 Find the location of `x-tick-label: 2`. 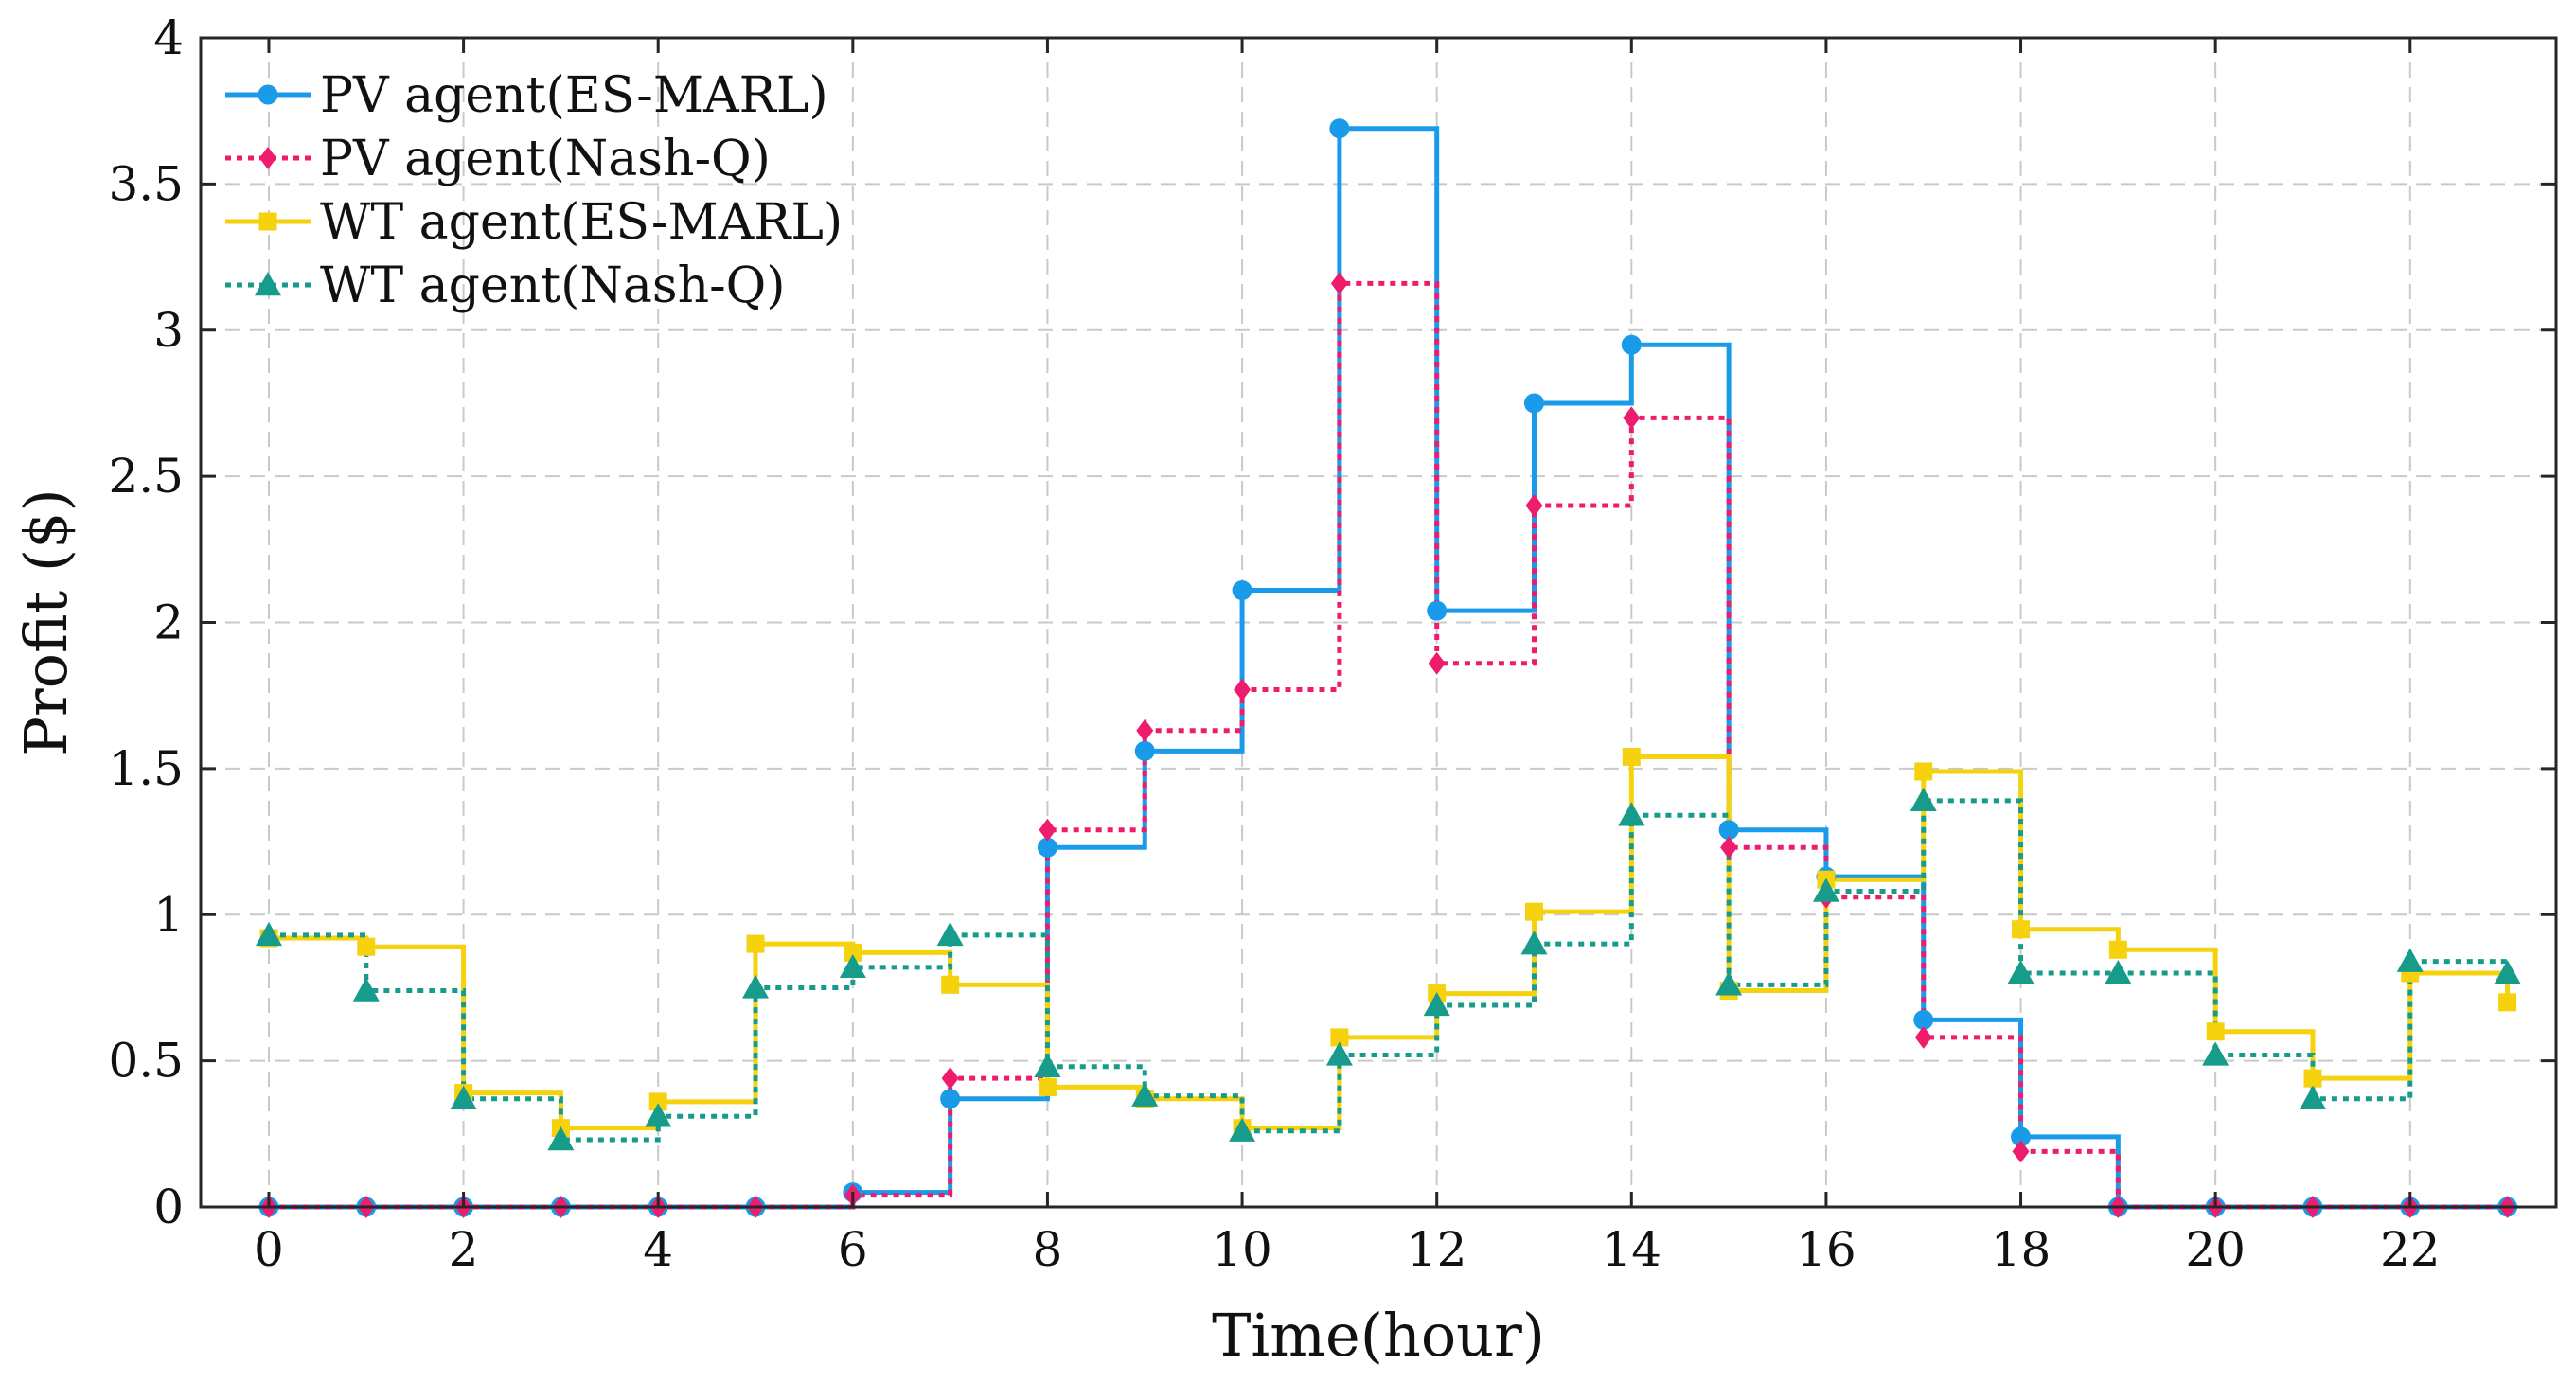

x-tick-label: 2 is located at coordinates (464, 1250).